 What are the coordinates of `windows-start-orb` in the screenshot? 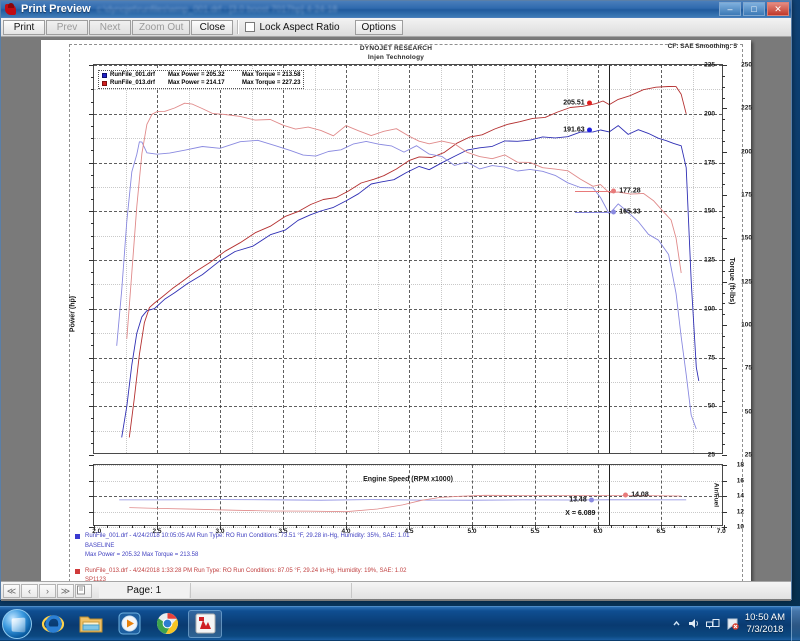 It's located at (17, 624).